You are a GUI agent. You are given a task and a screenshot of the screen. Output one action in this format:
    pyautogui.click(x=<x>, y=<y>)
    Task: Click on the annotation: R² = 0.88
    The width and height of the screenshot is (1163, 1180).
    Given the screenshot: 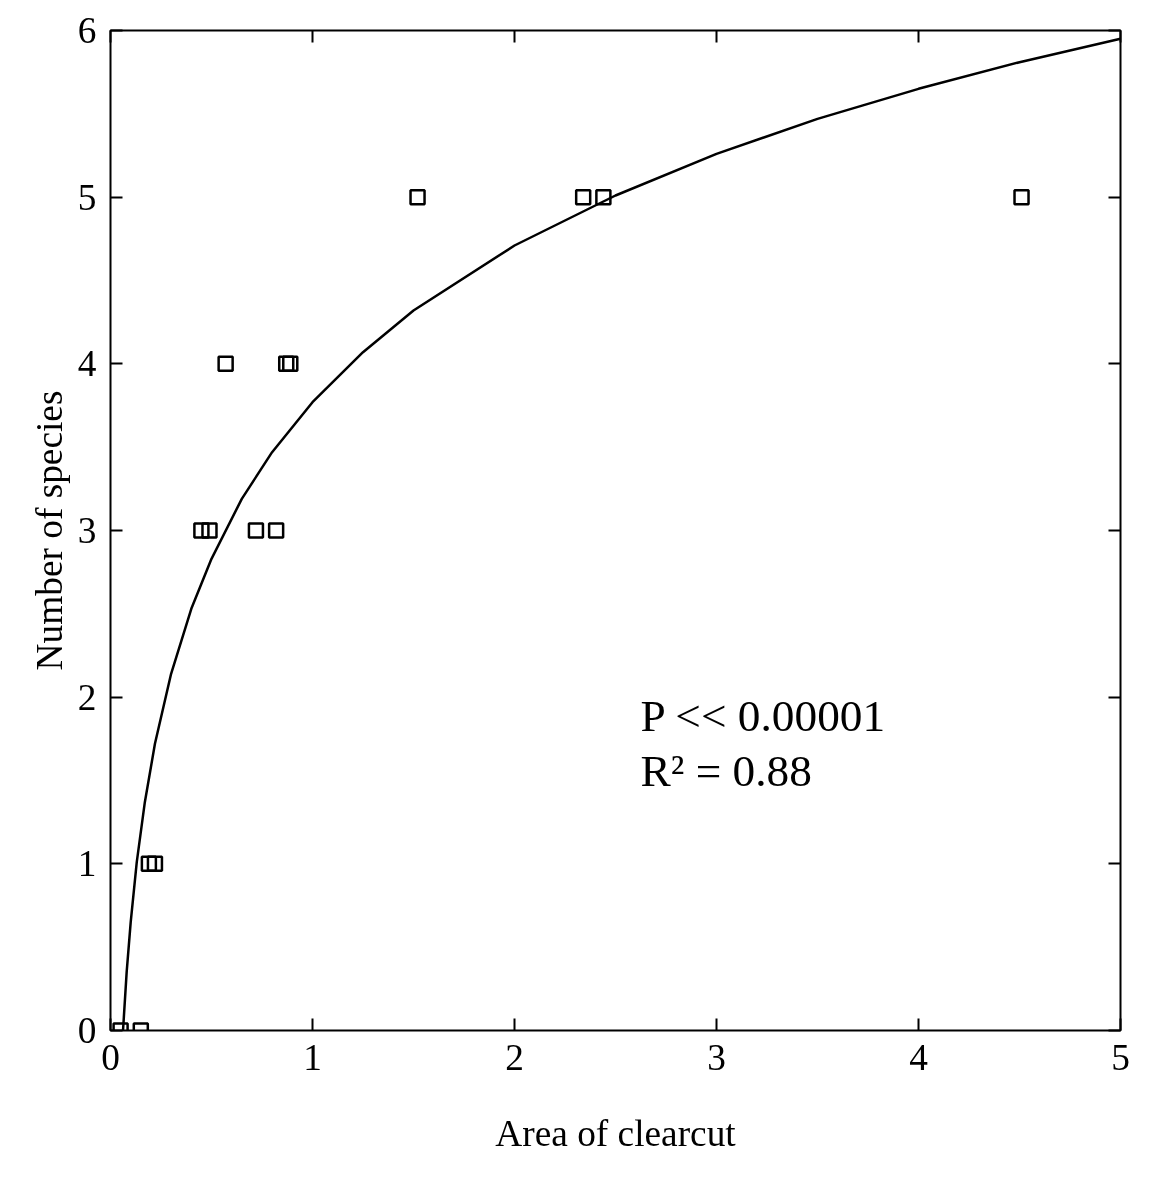 What is the action you would take?
    pyautogui.click(x=726, y=770)
    